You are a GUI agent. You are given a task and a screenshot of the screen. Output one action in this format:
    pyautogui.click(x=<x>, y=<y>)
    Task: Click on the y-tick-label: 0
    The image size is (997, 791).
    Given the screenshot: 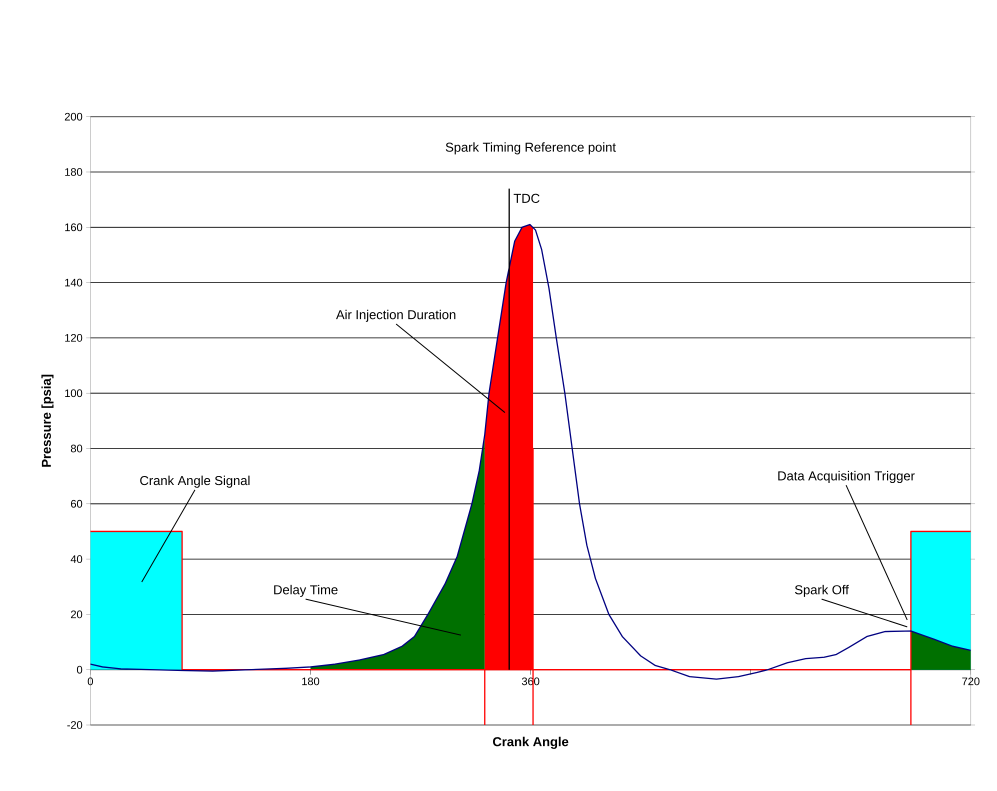 What is the action you would take?
    pyautogui.click(x=79, y=670)
    